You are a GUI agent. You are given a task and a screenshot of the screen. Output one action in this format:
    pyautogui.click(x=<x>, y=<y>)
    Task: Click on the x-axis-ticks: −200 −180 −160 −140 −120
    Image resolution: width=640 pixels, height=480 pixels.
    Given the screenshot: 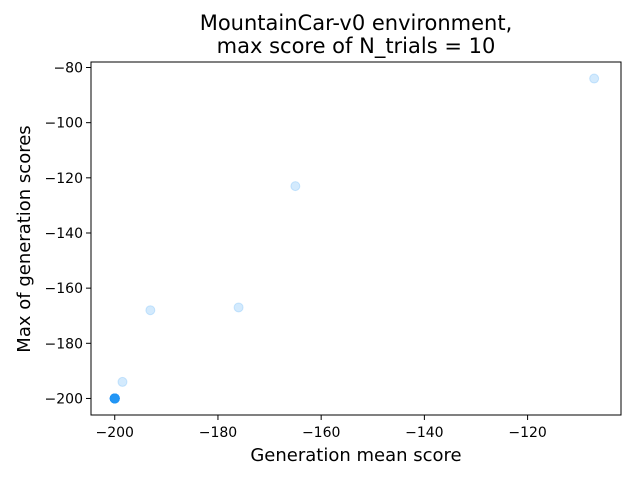 What is the action you would take?
    pyautogui.click(x=321, y=428)
    